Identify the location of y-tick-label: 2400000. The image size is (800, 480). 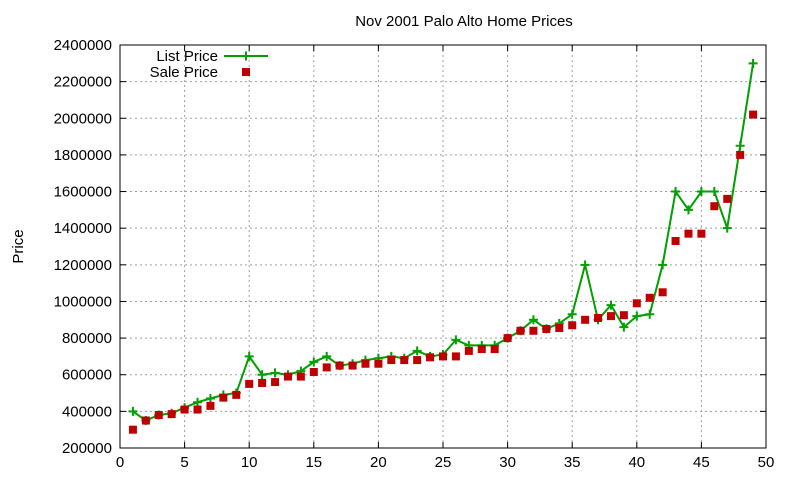
(83, 45).